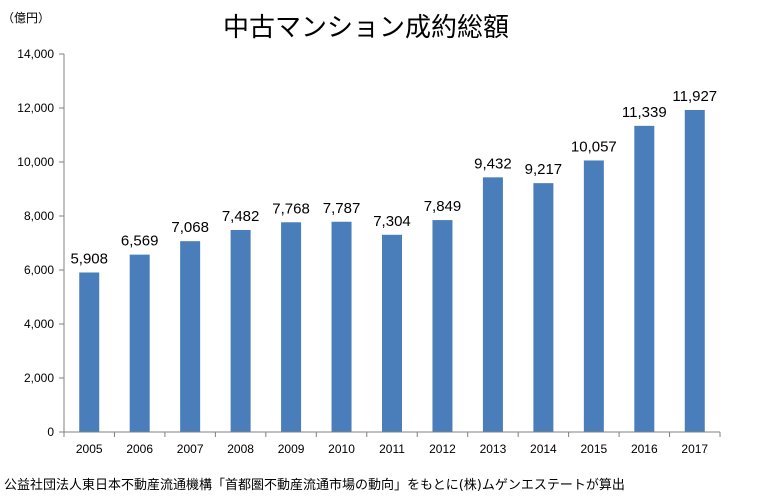 The image size is (775, 498). I want to click on bar-2007, so click(190, 336).